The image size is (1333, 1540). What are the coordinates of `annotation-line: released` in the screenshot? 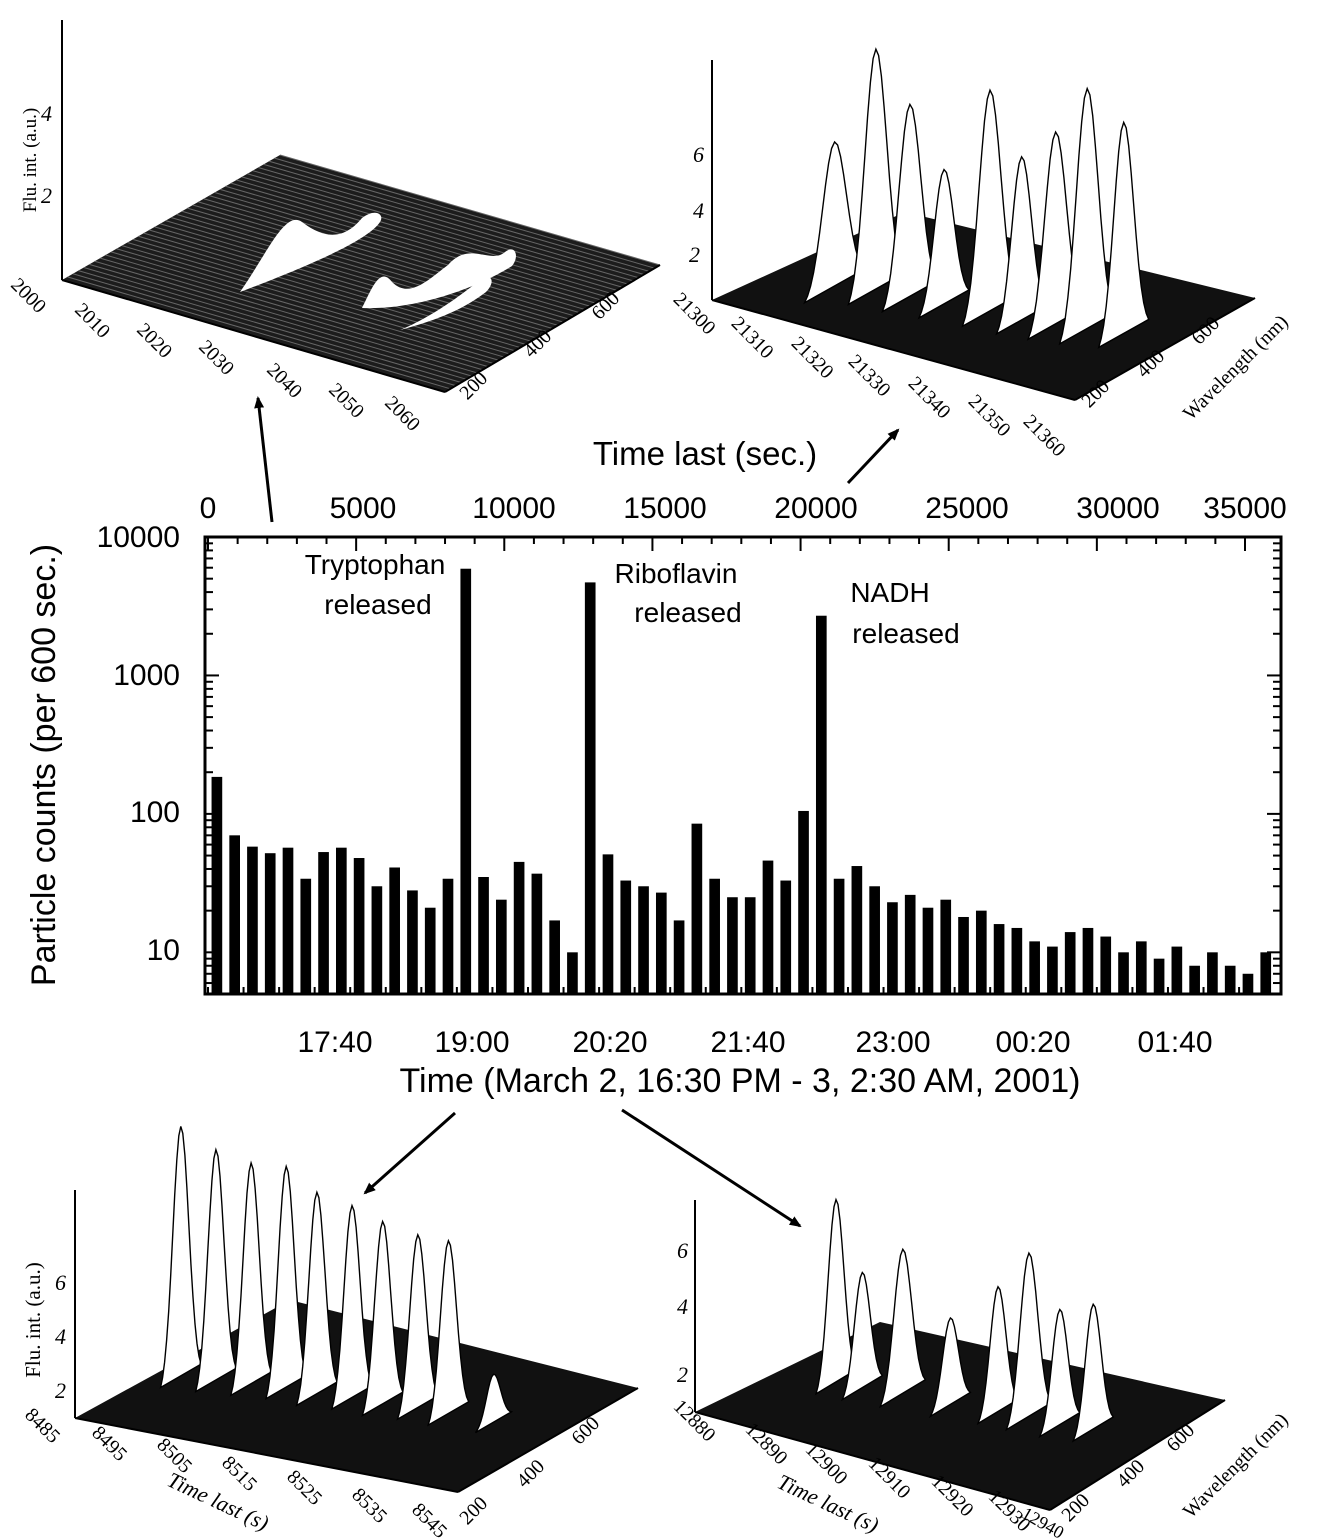 It's located at (905, 633).